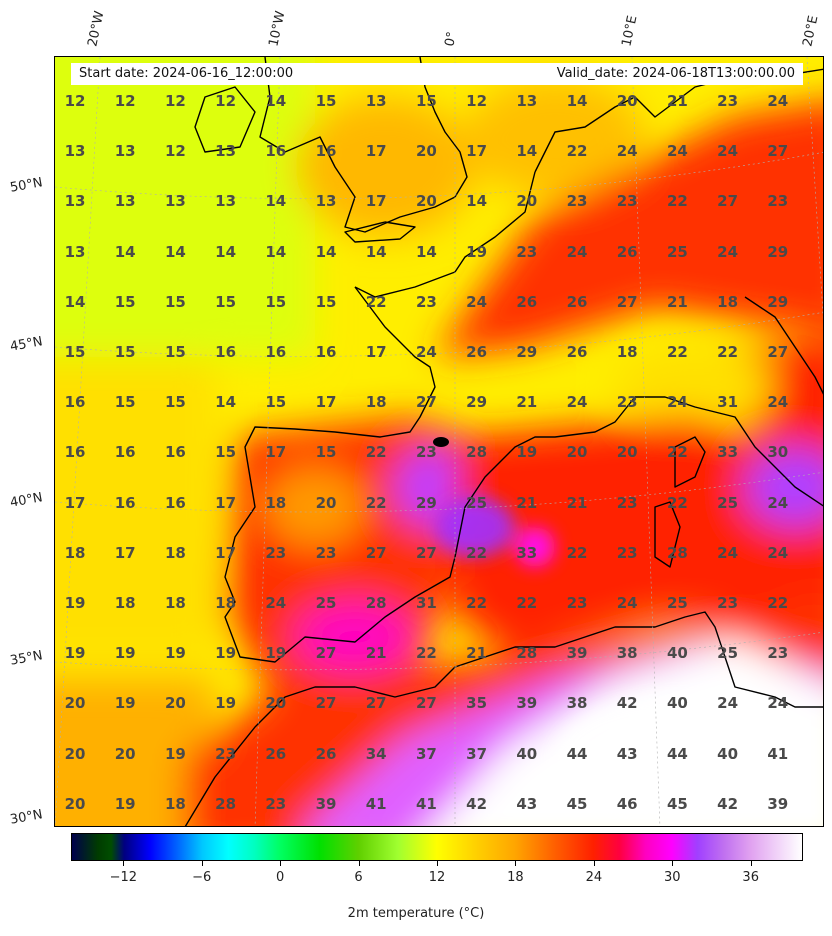 This screenshot has height=936, width=832. What do you see at coordinates (477, 703) in the screenshot?
I see `temp-value: 35` at bounding box center [477, 703].